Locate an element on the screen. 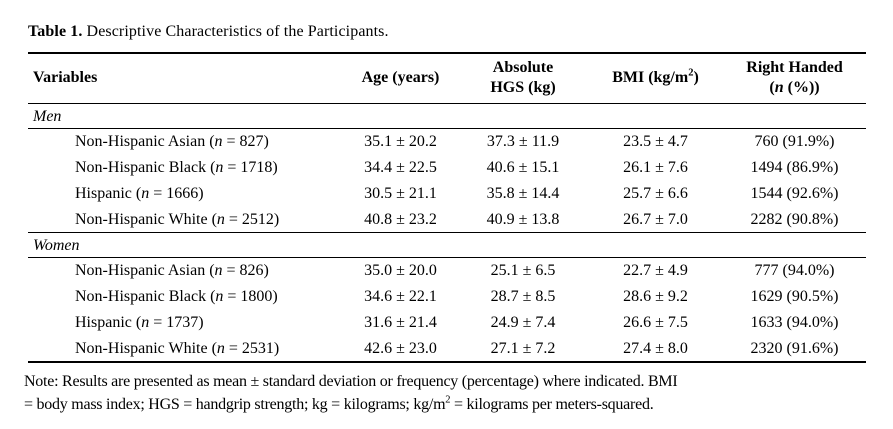 The image size is (893, 429). note-superscript: 2 is located at coordinates (448, 400).